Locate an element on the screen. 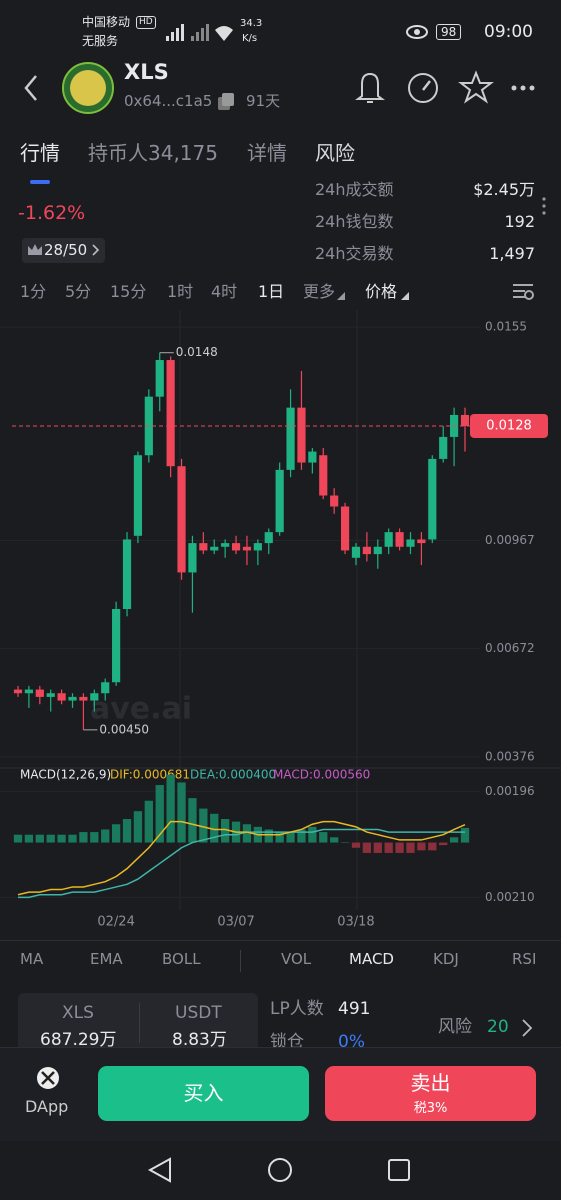 This screenshot has width=561, height=1200. indicator: BOLL is located at coordinates (181, 959).